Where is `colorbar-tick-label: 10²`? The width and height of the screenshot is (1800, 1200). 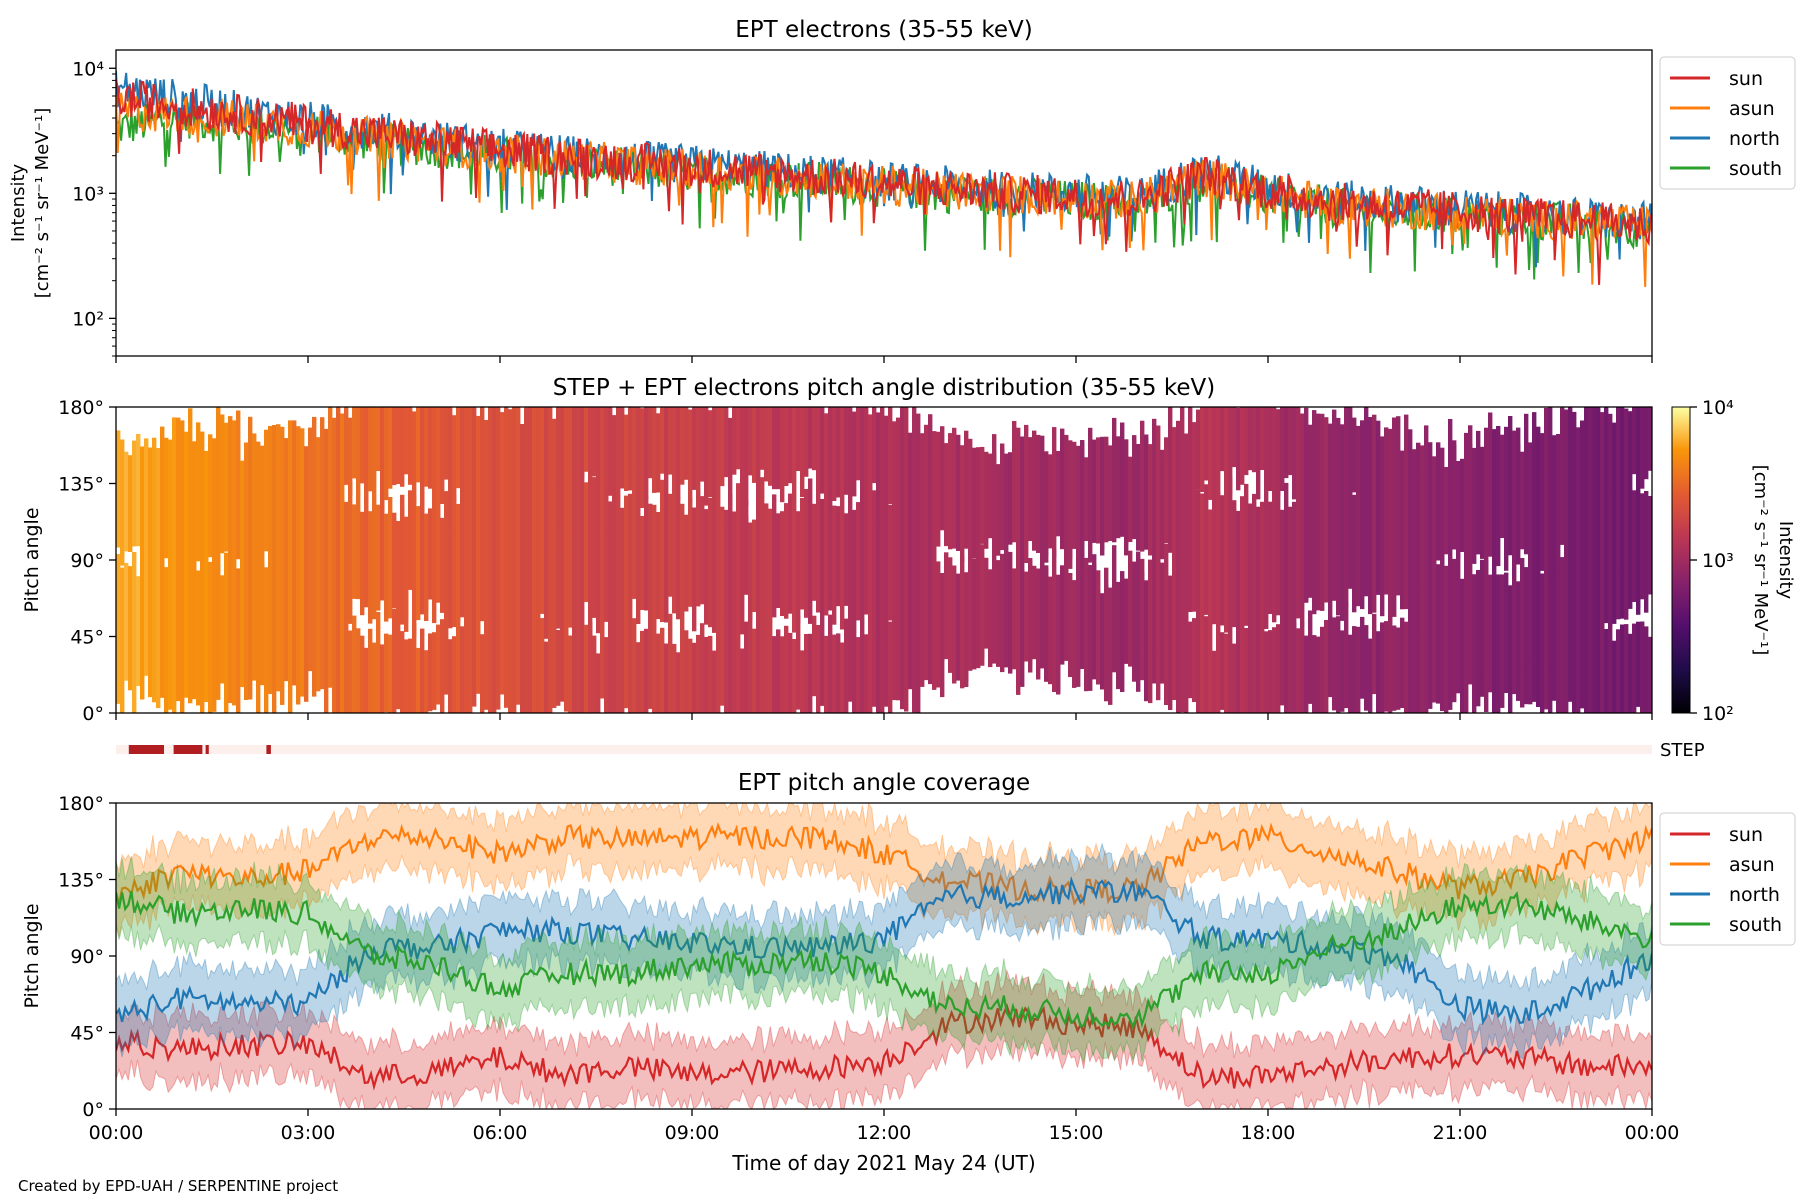
colorbar-tick-label: 10² is located at coordinates (1718, 714).